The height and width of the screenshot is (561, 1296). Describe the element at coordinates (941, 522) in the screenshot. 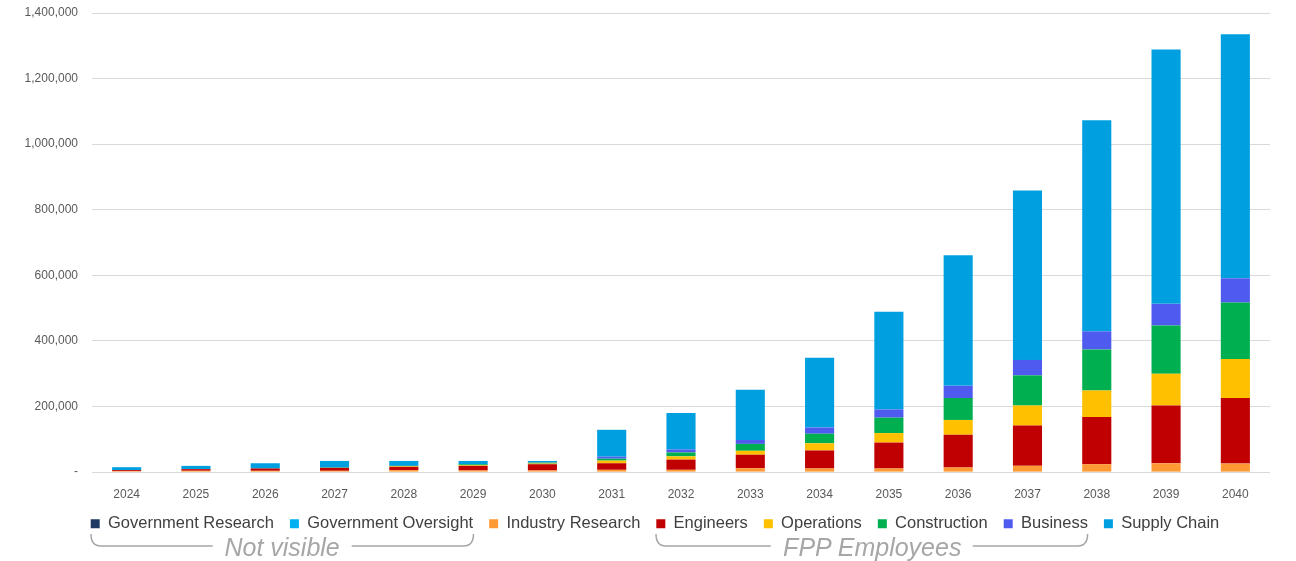

I see `legend-label: Construction` at that location.